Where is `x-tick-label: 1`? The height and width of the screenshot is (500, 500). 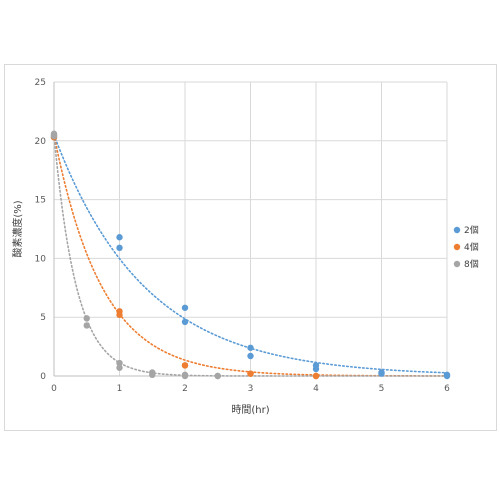
x-tick-label: 1 is located at coordinates (120, 389).